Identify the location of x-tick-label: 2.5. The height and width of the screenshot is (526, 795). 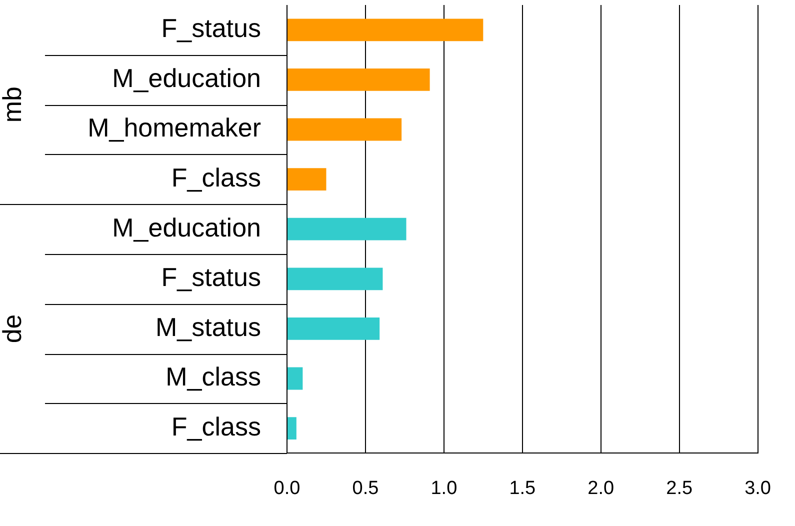
(679, 488).